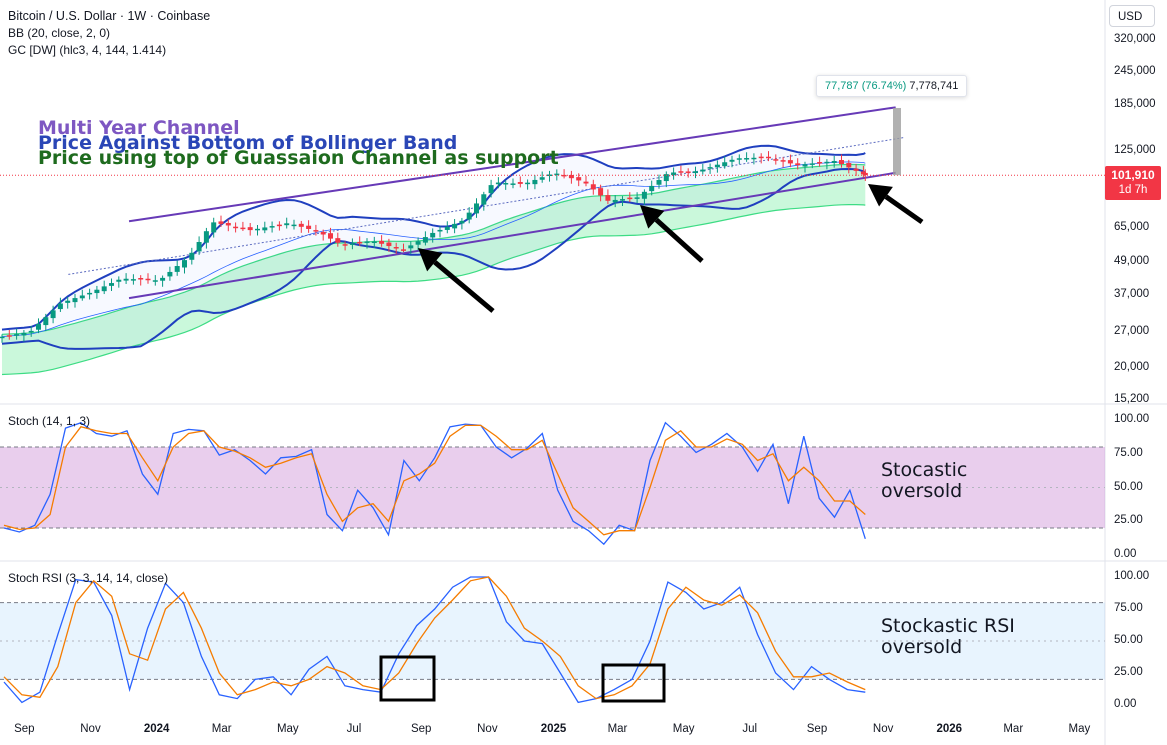  What do you see at coordinates (434, 638) in the screenshot?
I see `stochrsi-d-line` at bounding box center [434, 638].